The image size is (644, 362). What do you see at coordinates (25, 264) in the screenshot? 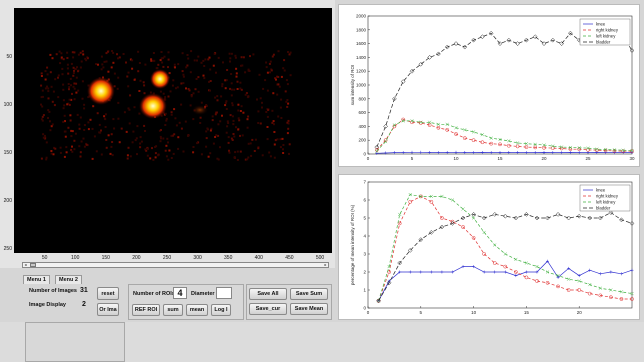
I see `slider-left-arrow: ◂` at bounding box center [25, 264].